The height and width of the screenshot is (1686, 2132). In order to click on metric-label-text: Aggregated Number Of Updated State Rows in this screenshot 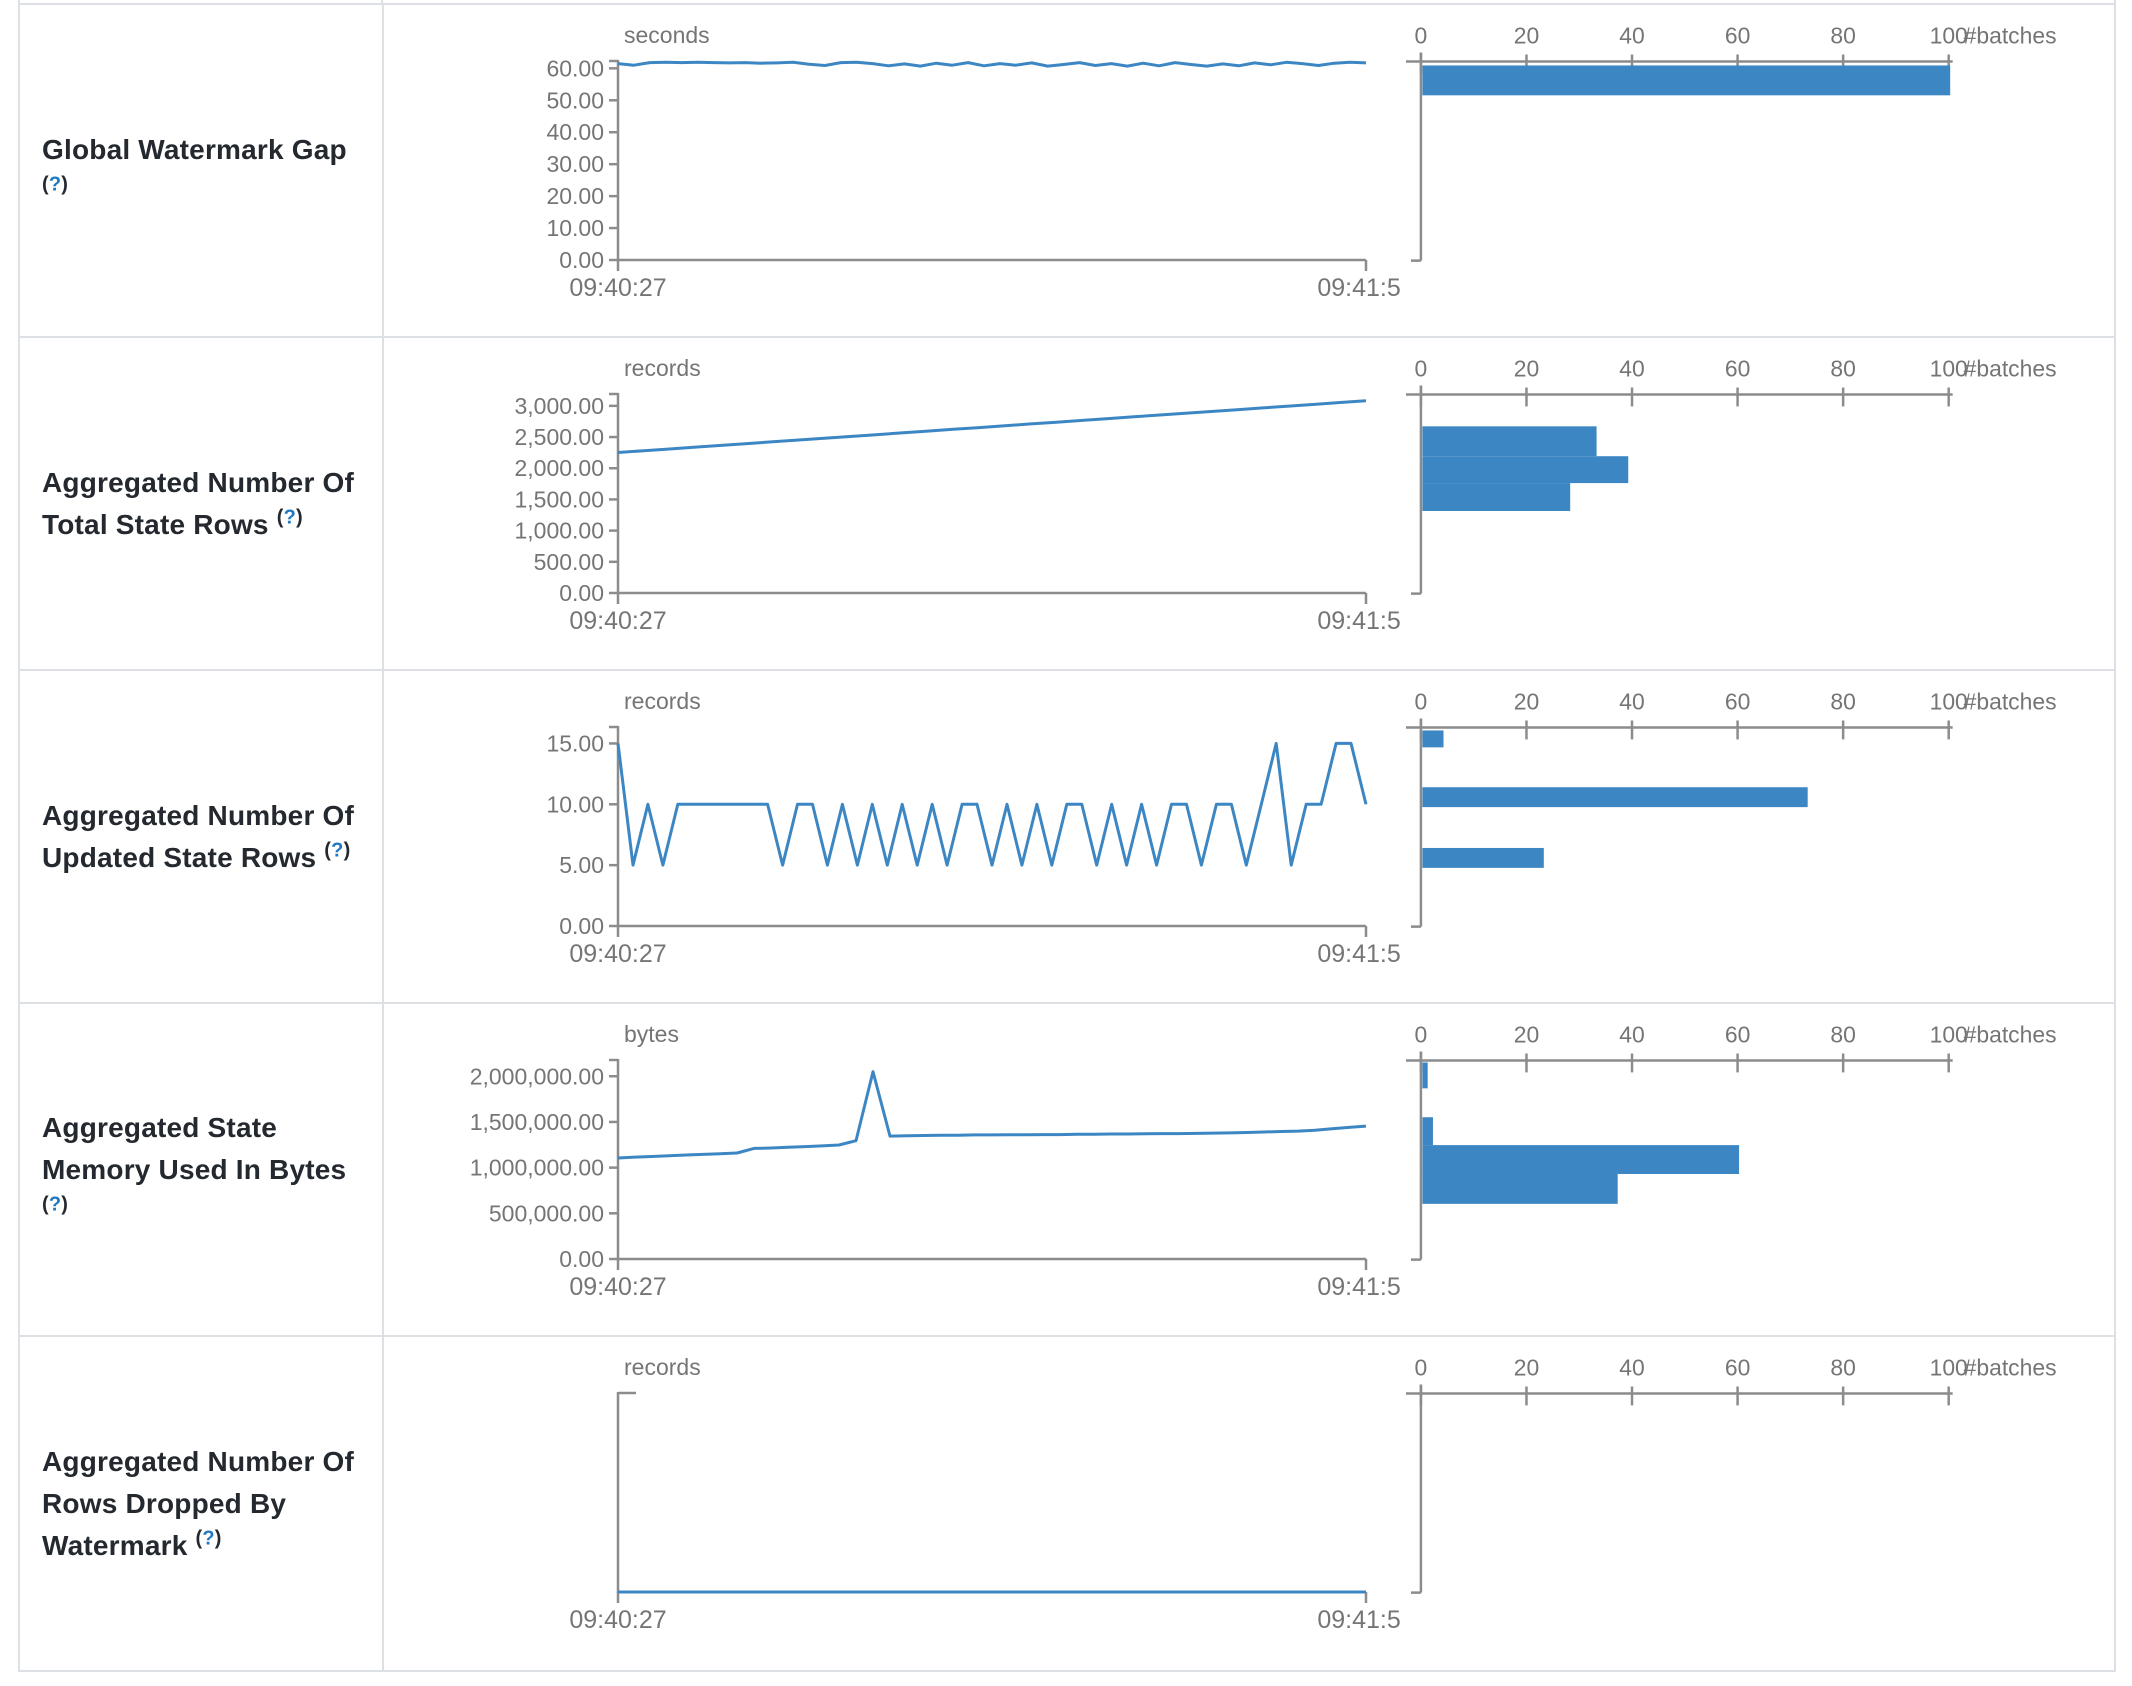, I will do `click(198, 836)`.